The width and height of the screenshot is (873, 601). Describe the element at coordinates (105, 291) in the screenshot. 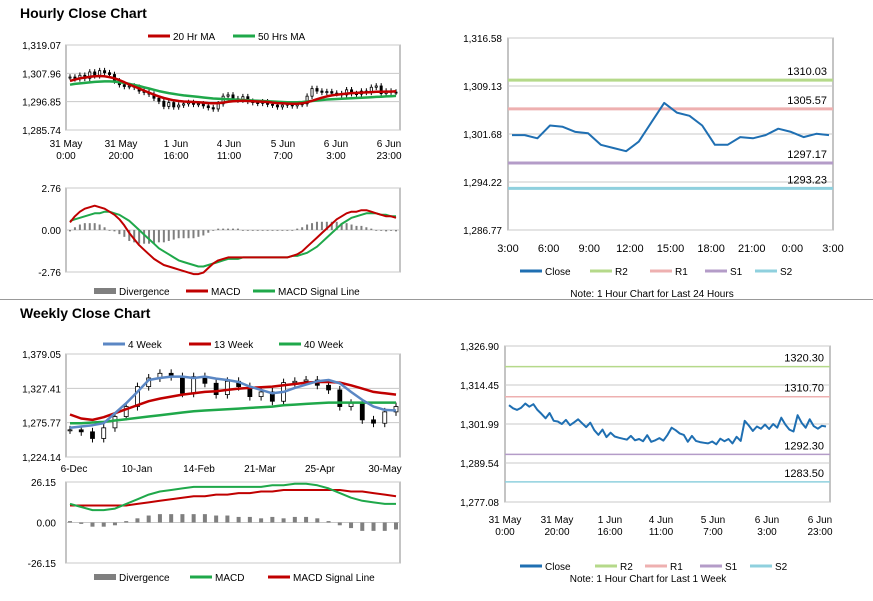

I see `hourly-legend-divergence-swatch` at that location.